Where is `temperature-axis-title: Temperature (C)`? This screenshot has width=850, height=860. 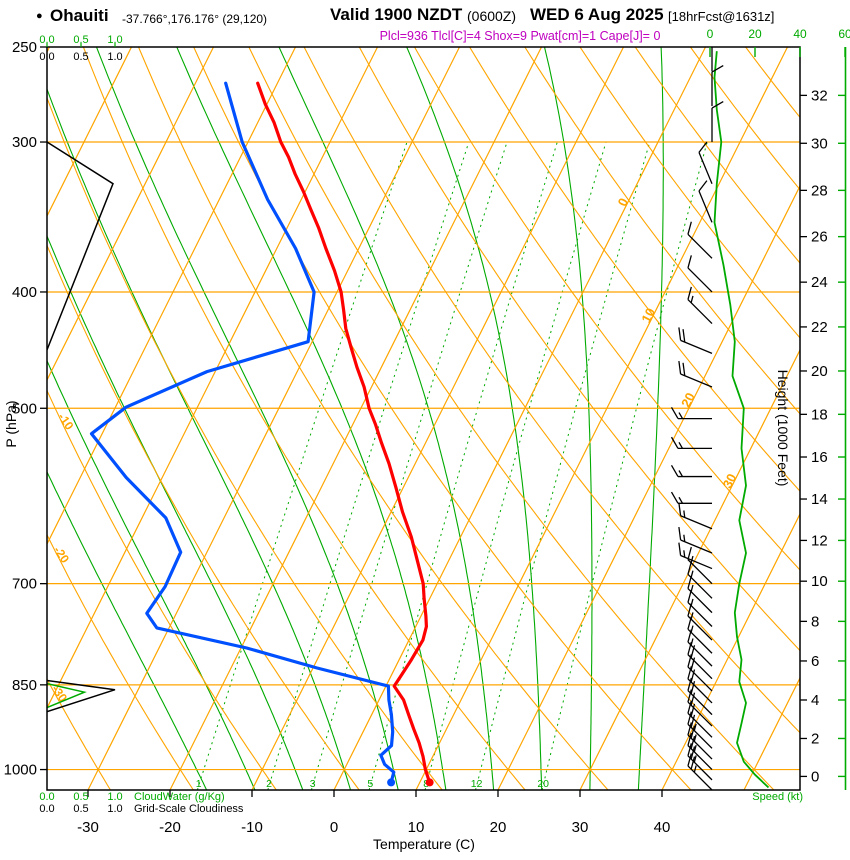 temperature-axis-title: Temperature (C) is located at coordinates (424, 844).